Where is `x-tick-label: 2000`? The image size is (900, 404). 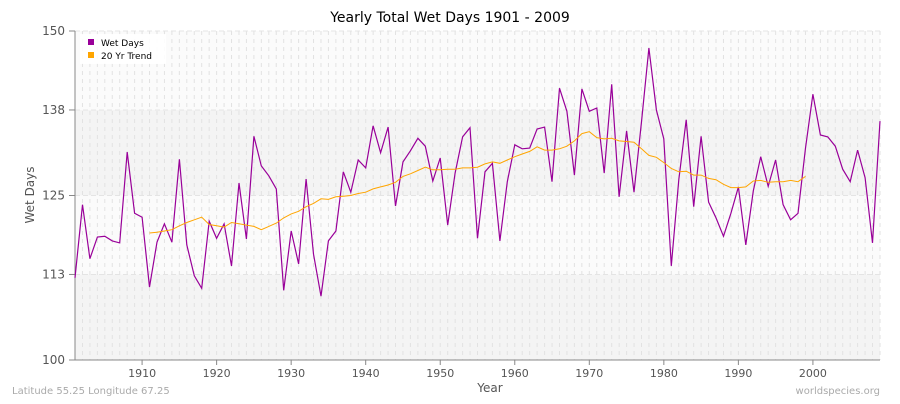 x-tick-label: 2000 is located at coordinates (813, 373).